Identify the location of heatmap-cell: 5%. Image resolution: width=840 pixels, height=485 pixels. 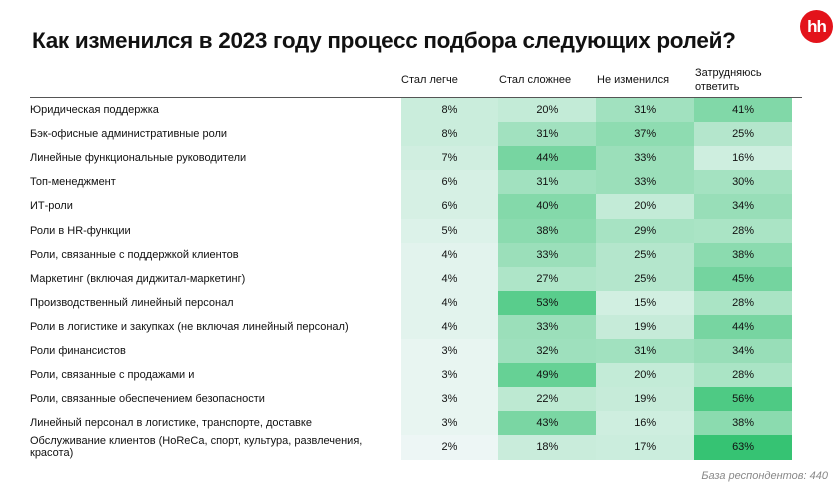
(449, 230).